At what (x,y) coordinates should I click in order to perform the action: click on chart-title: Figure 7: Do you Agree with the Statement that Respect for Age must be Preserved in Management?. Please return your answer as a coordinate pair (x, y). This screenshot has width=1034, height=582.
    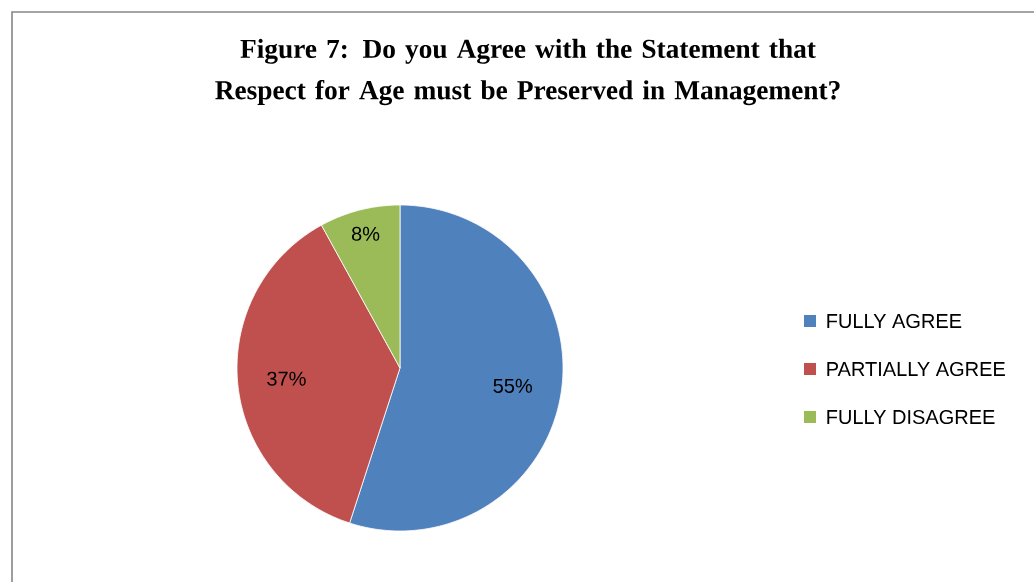
    Looking at the image, I should click on (527, 72).